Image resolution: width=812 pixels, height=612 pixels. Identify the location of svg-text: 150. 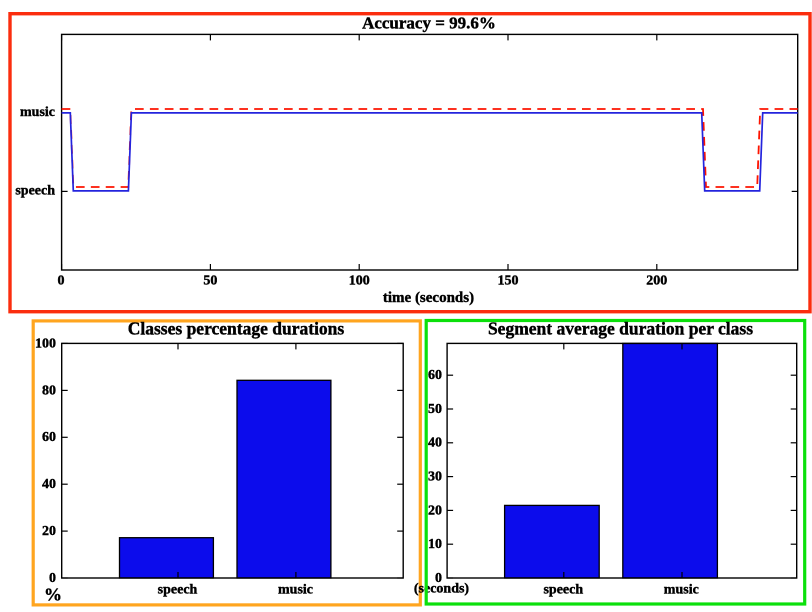
(508, 281).